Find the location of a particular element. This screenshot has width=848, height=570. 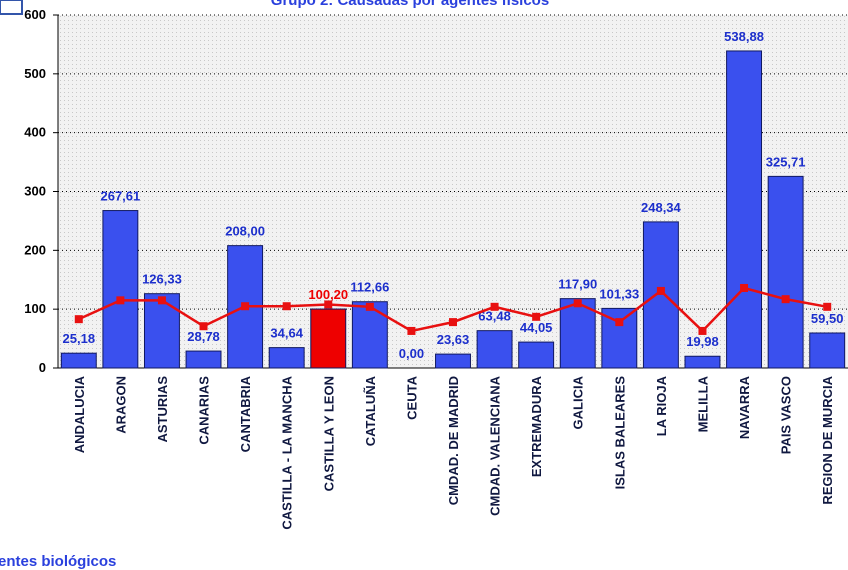

x-tick-label: CANARIAS is located at coordinates (204, 410).